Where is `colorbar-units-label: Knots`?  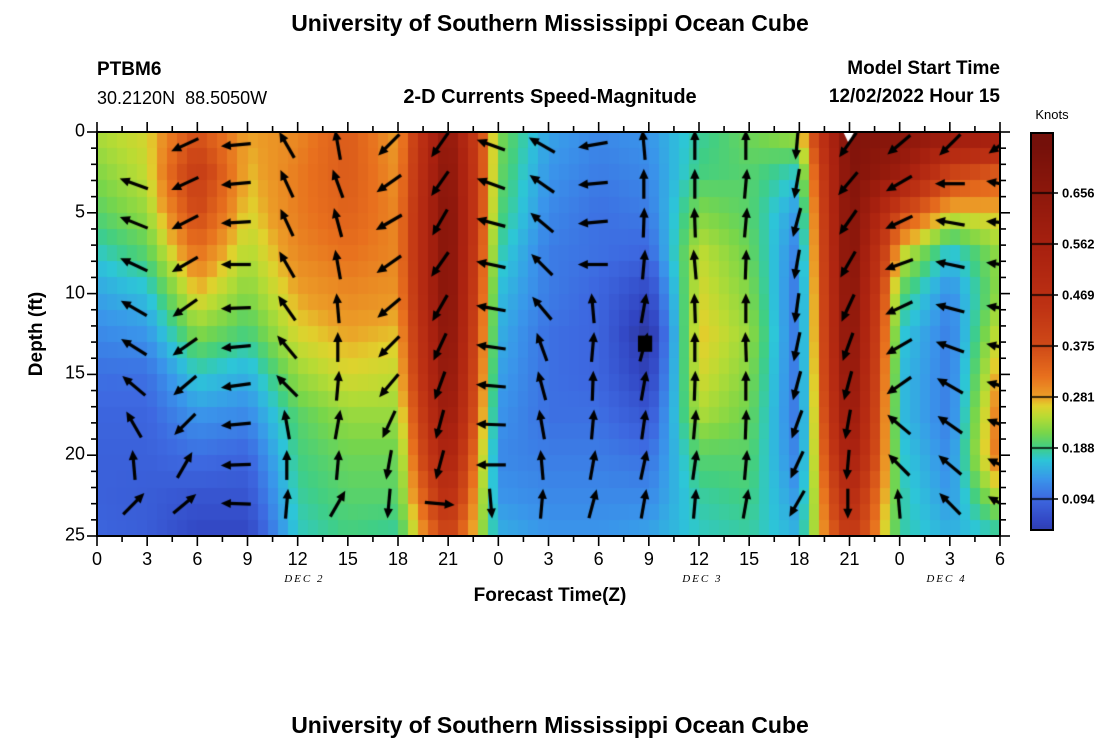
colorbar-units-label: Knots is located at coordinates (1052, 114).